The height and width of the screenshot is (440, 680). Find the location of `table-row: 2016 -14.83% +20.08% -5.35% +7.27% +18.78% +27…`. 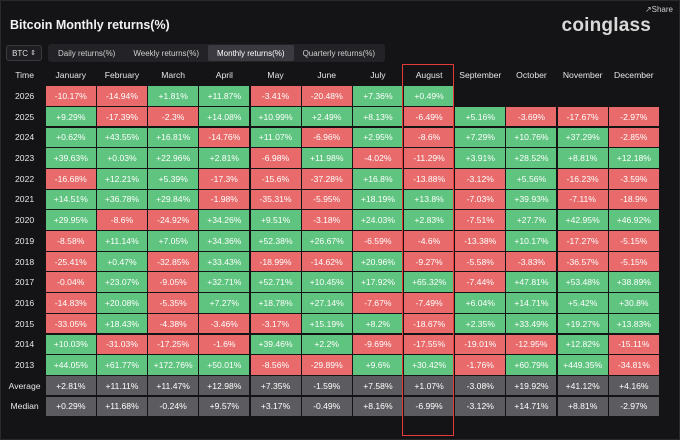

table-row: 2016 -14.83% +20.08% -5.35% +7.27% +18.78% +27… is located at coordinates (337, 303).